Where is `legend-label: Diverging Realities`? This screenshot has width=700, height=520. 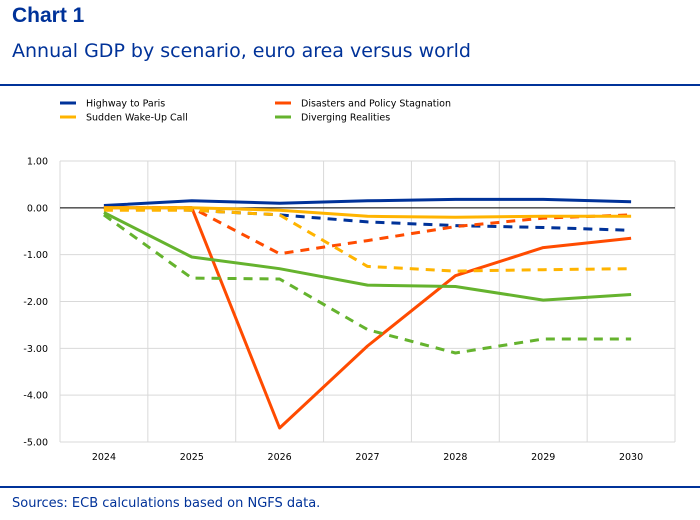
legend-label: Diverging Realities is located at coordinates (345, 118).